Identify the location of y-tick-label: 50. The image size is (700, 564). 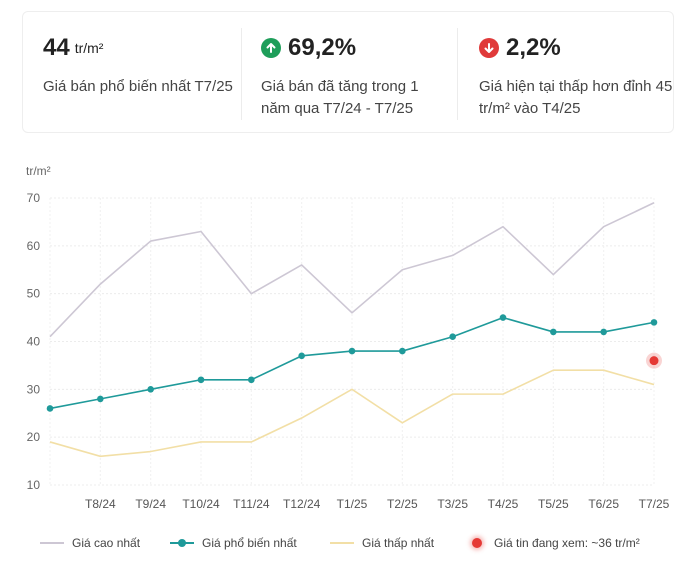
(34, 294).